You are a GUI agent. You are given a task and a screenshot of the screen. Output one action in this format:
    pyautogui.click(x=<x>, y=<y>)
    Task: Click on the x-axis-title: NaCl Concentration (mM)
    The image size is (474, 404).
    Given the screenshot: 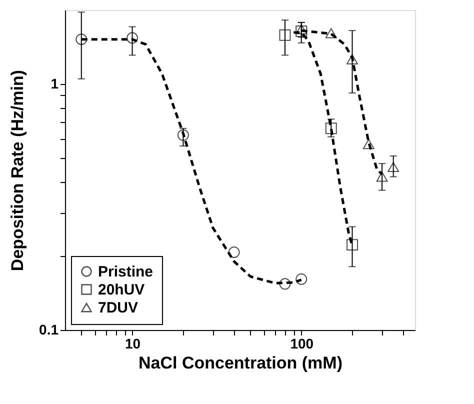 What is the action you would take?
    pyautogui.click(x=240, y=363)
    